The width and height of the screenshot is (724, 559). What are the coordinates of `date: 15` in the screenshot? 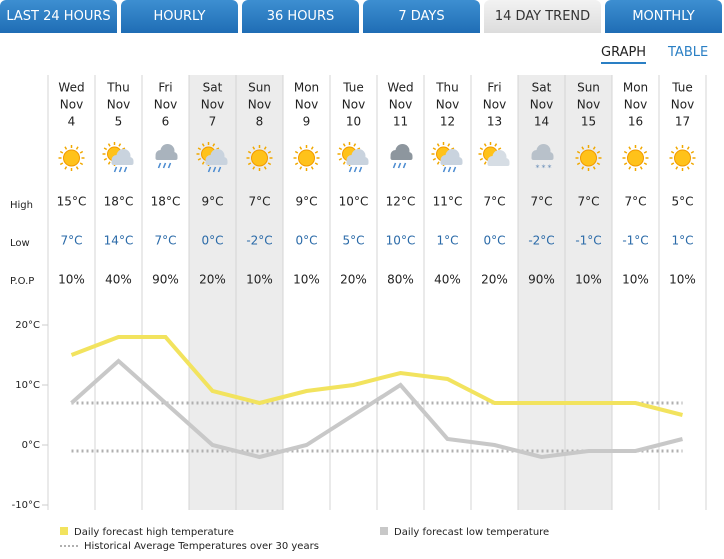 It's located at (588, 122).